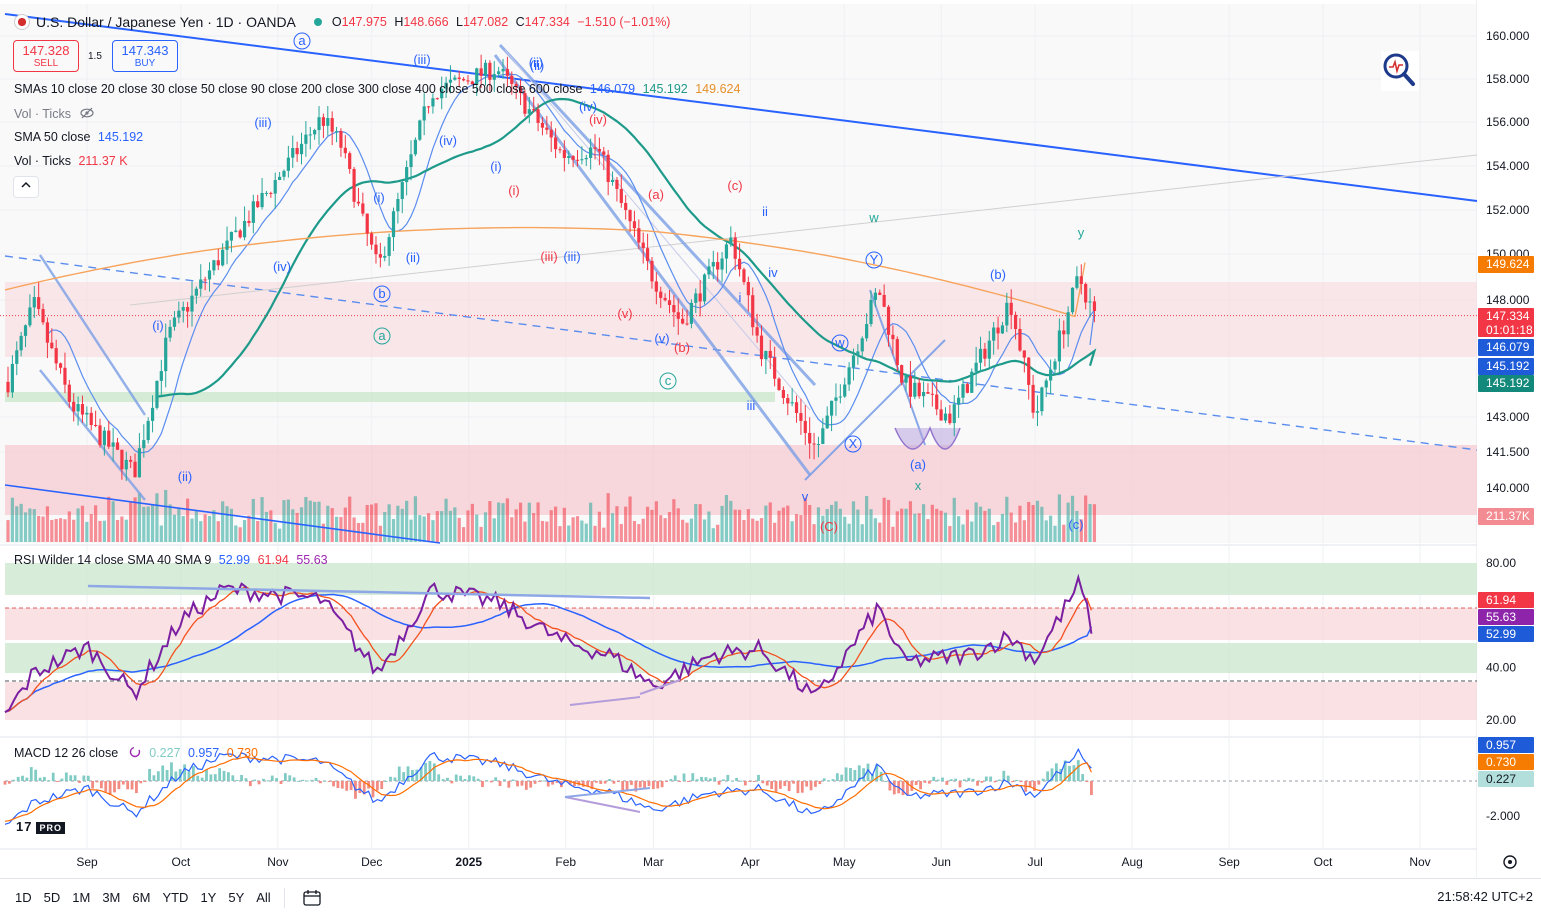 The image size is (1541, 920). I want to click on range-5d: 5D, so click(52, 897).